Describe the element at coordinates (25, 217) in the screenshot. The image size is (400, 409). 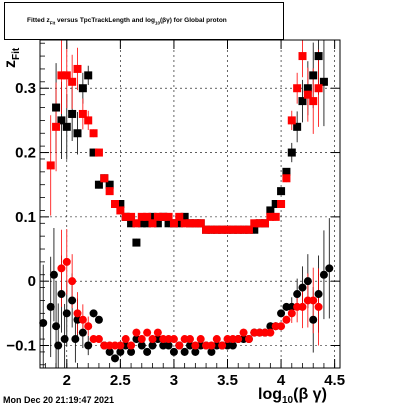
I see `y-tick-label: 0.1` at that location.